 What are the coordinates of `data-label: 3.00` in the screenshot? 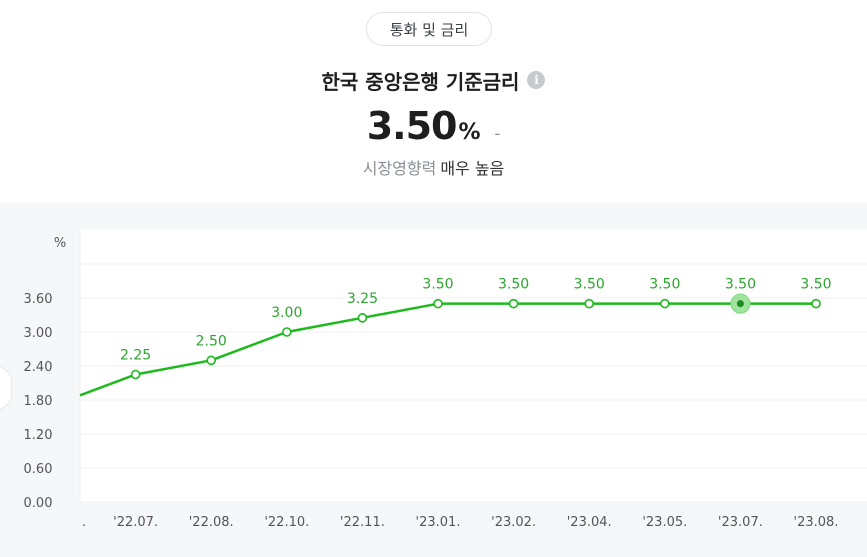 It's located at (286, 313).